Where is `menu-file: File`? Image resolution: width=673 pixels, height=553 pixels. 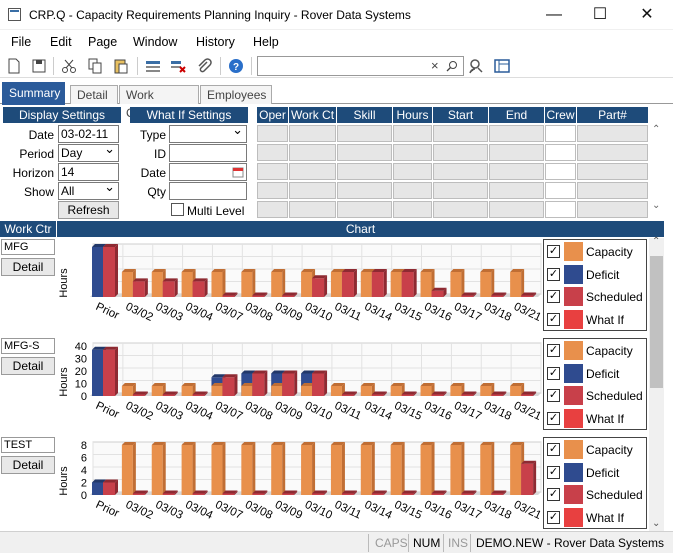
menu-file: File is located at coordinates (21, 42).